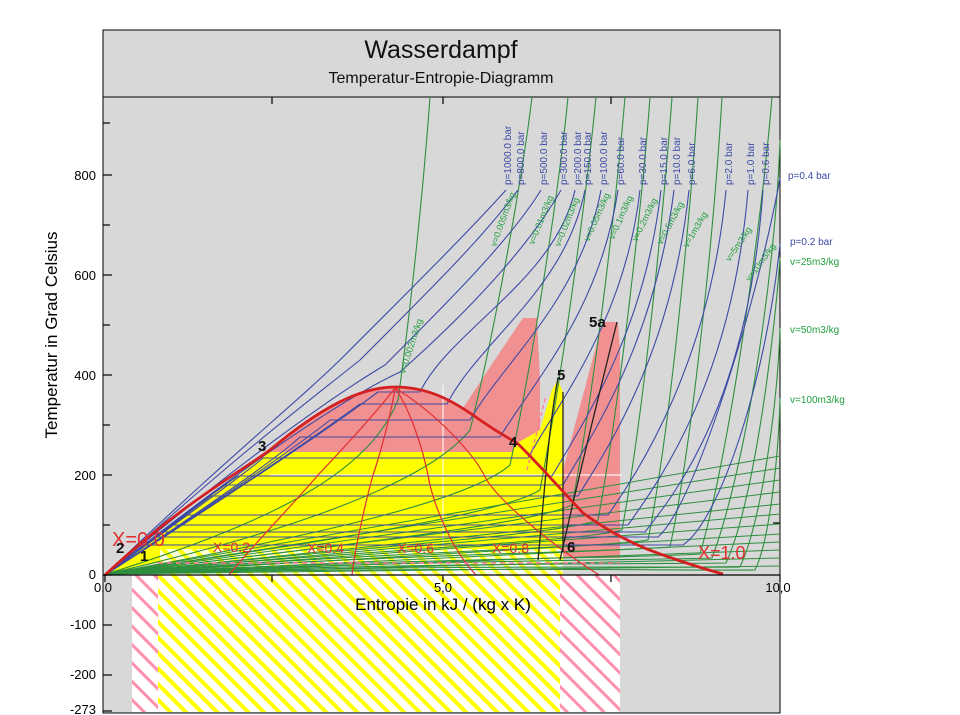 Image resolution: width=960 pixels, height=715 pixels. I want to click on title-box-frame, so click(441, 63).